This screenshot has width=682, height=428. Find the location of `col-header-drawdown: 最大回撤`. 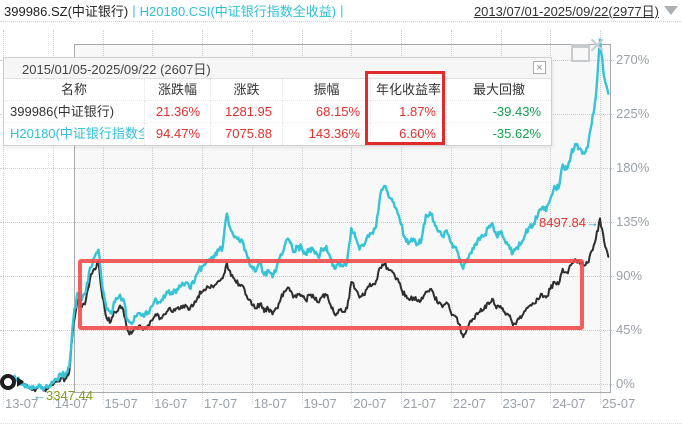

col-header-drawdown: 最大回撤 is located at coordinates (498, 90).